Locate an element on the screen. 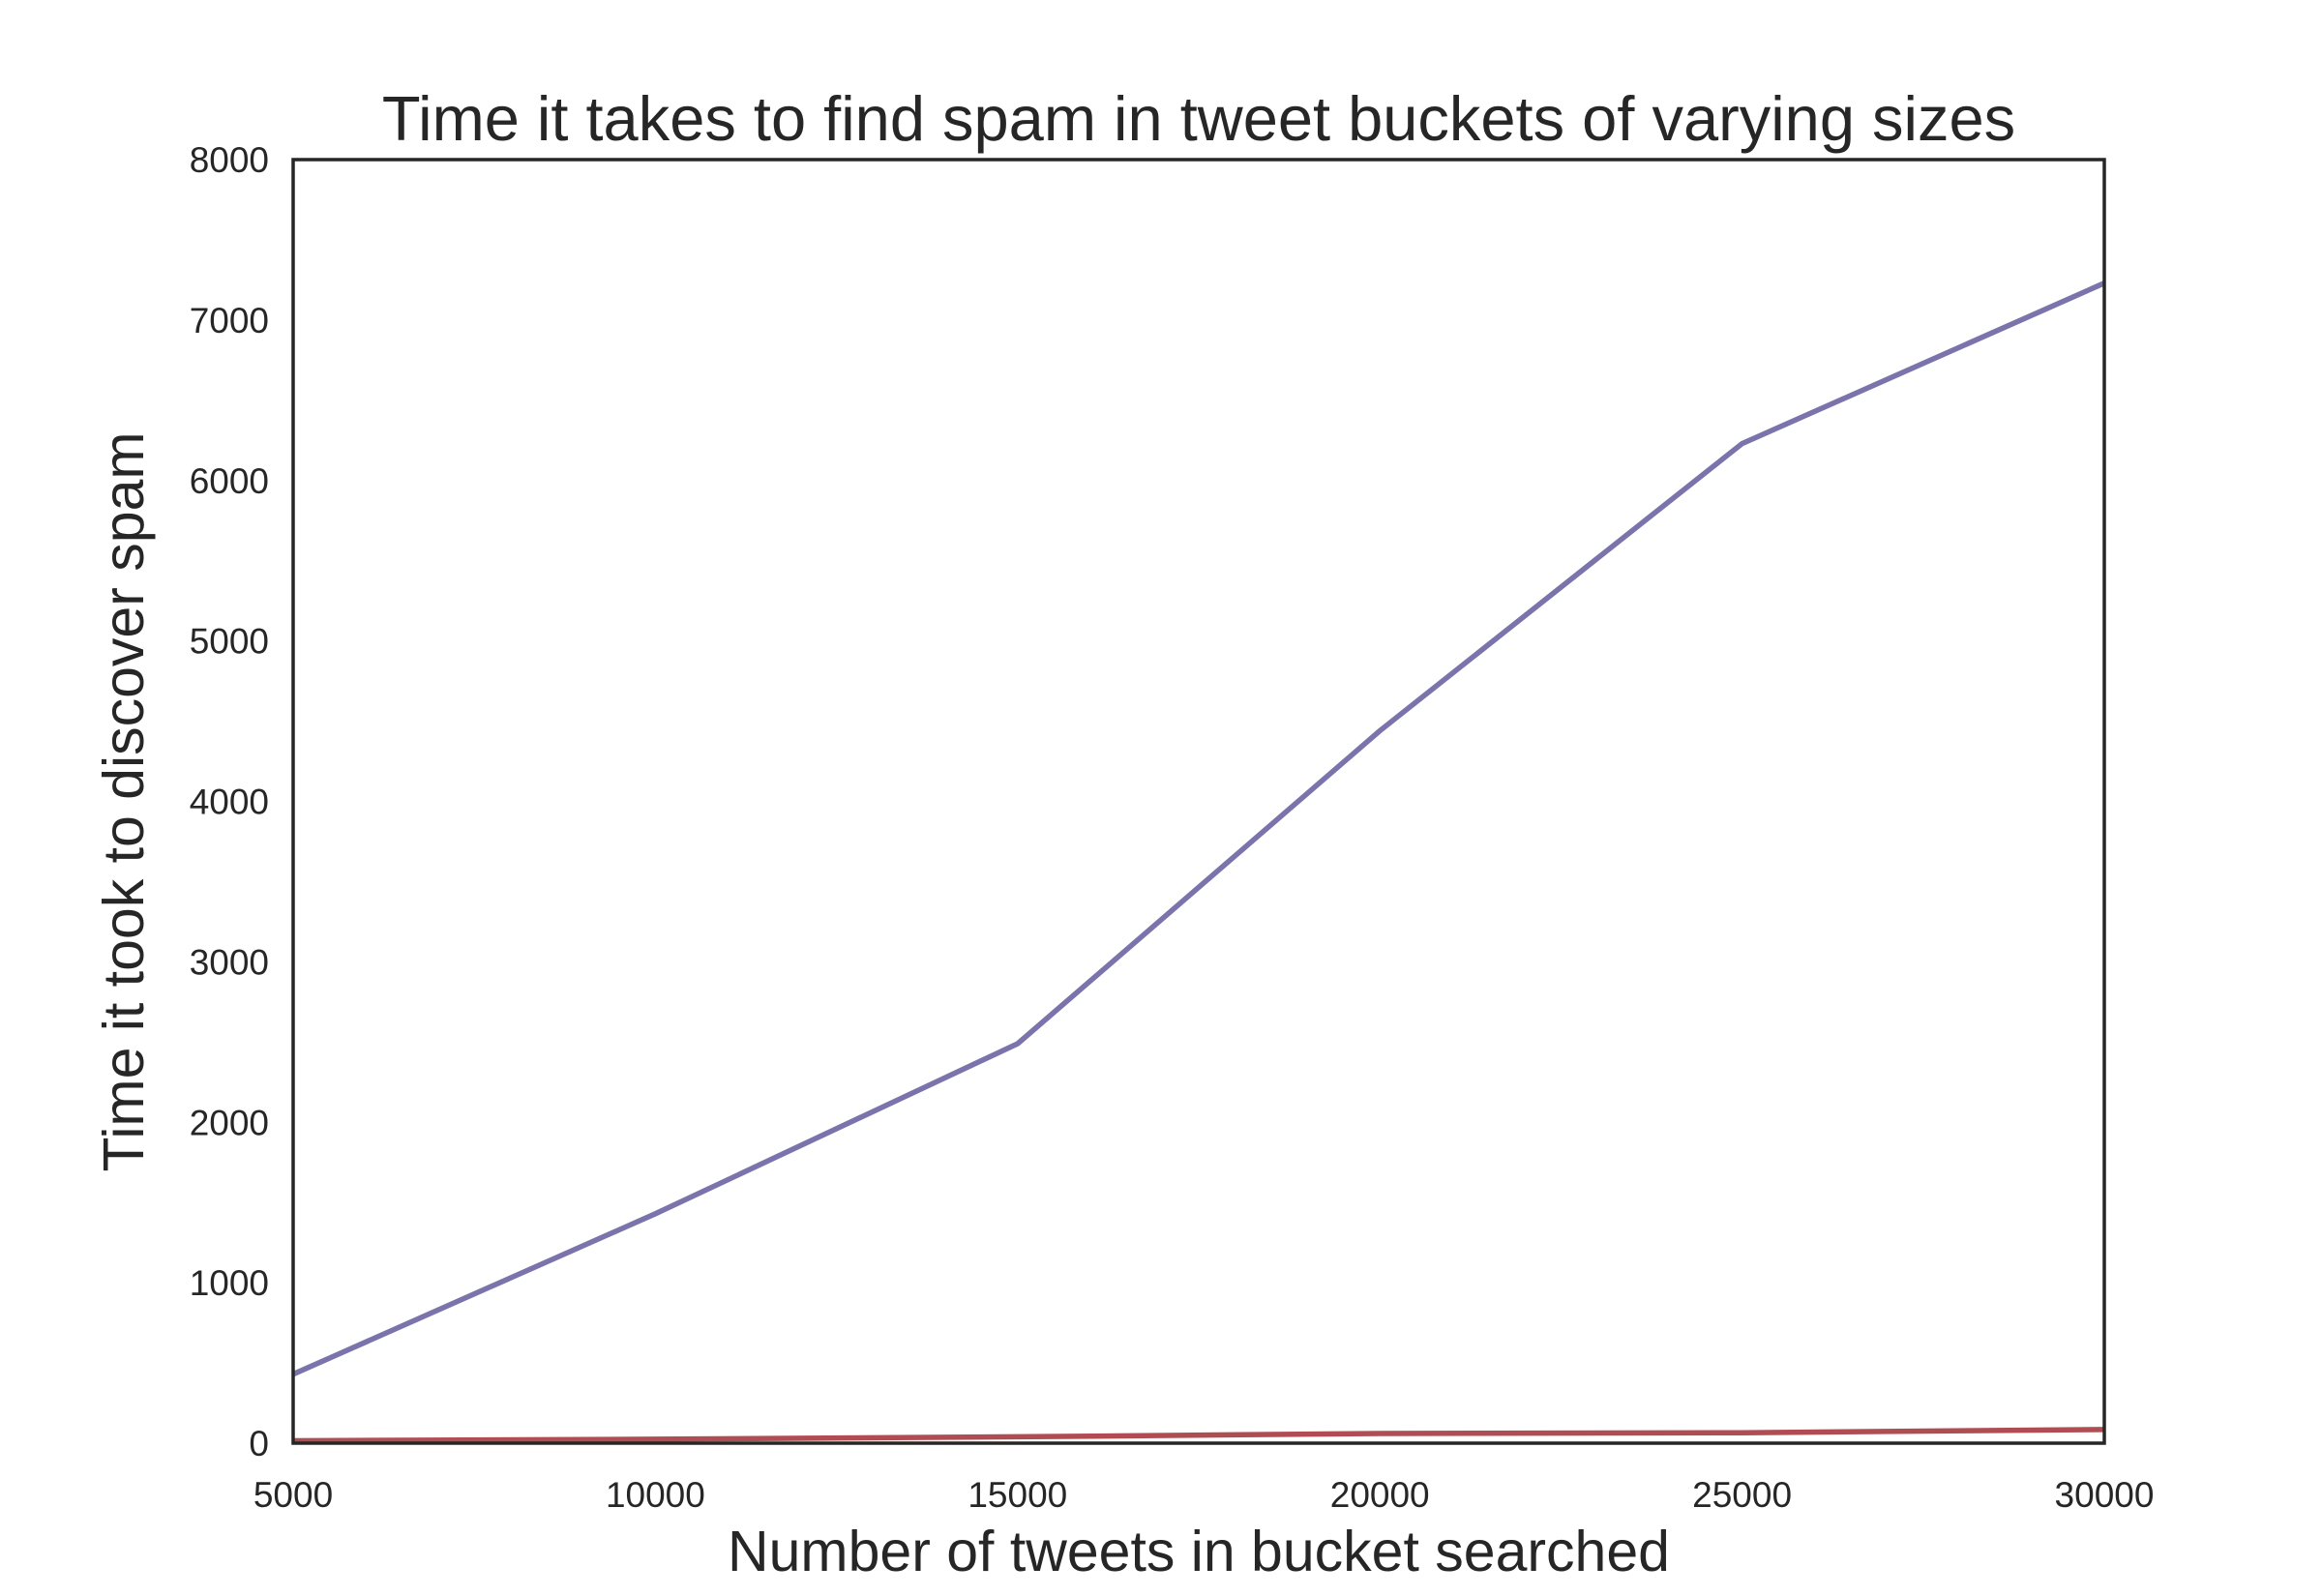 This screenshot has width=2322, height=1596. x-axis-label: Number of tweets in bucket searched is located at coordinates (1199, 1551).